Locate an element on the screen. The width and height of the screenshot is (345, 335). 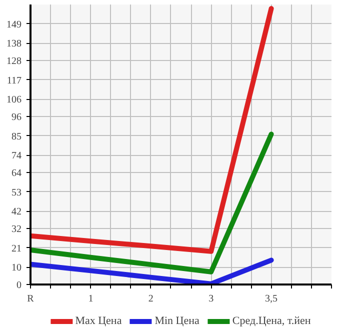
y-tick-label: 149 is located at coordinates (14, 24).